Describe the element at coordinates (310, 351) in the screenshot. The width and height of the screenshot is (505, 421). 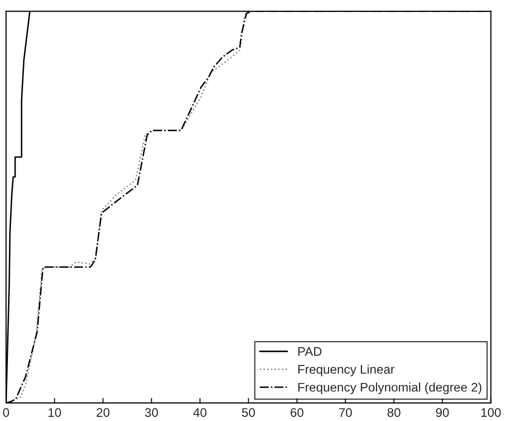
I see `legend-label: PAD` at that location.